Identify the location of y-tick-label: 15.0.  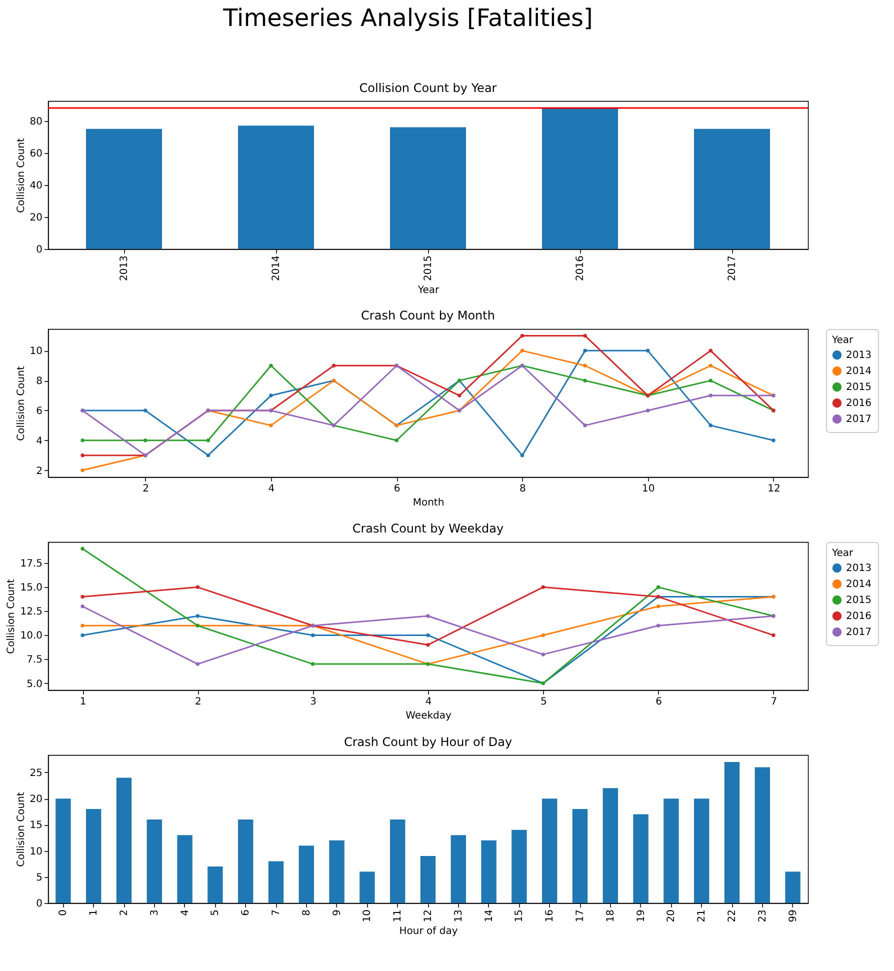
(31, 588).